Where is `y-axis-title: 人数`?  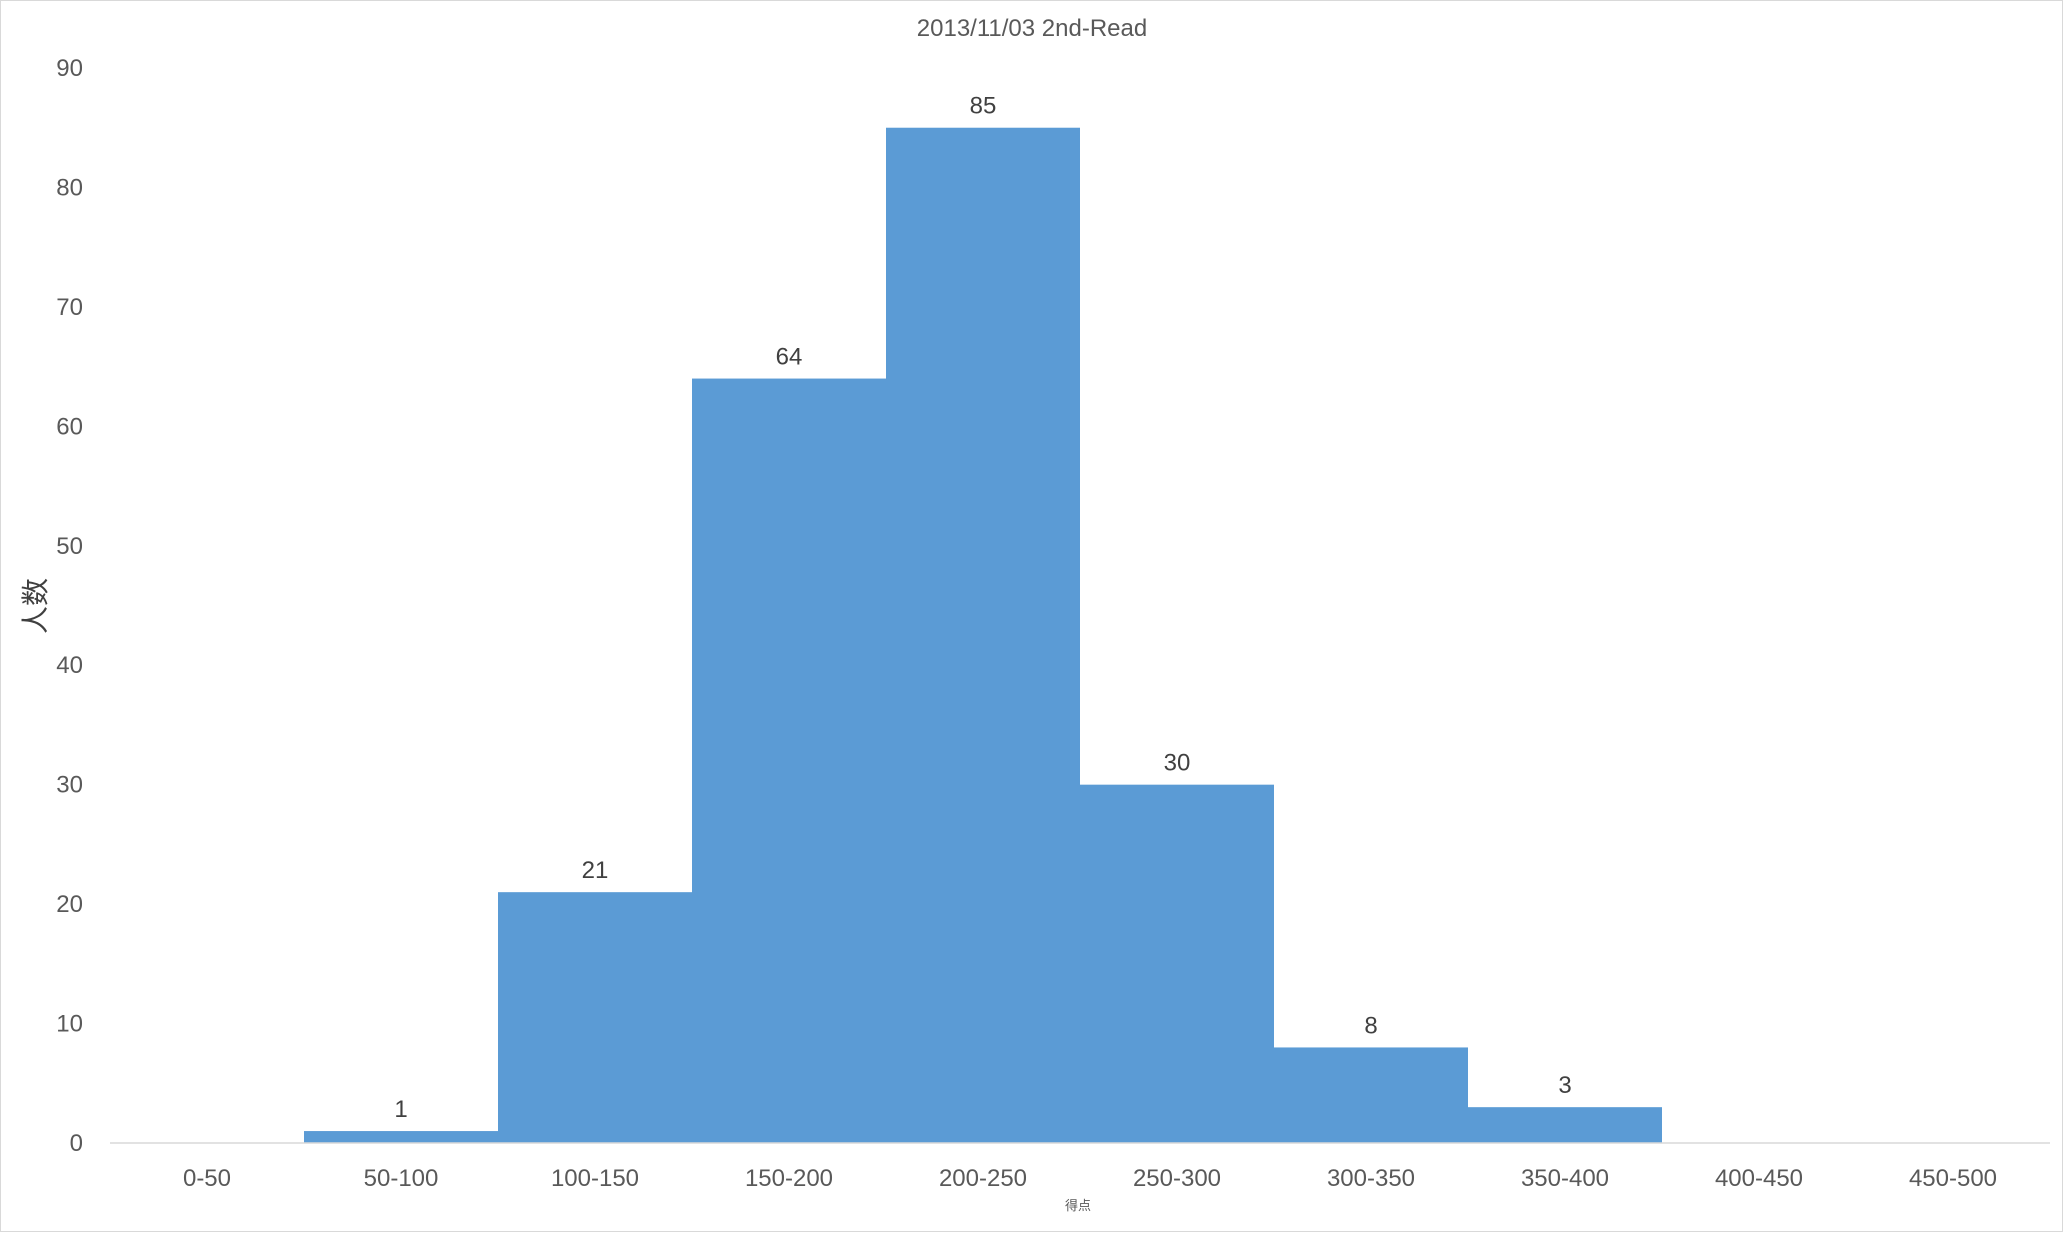 y-axis-title: 人数 is located at coordinates (35, 606).